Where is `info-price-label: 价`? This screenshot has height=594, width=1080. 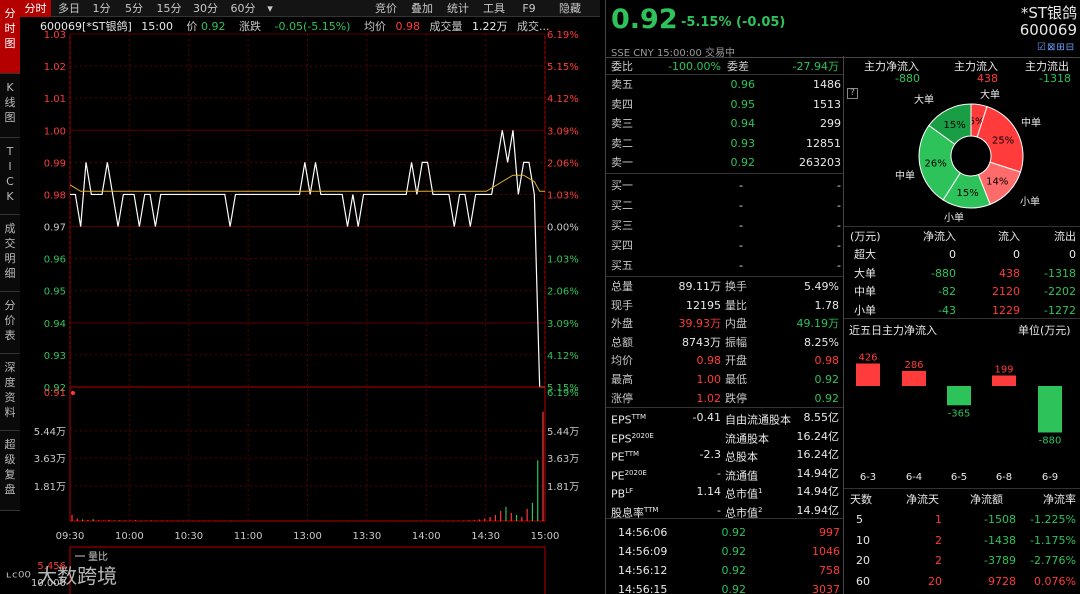
info-price-label: 价 is located at coordinates (192, 26).